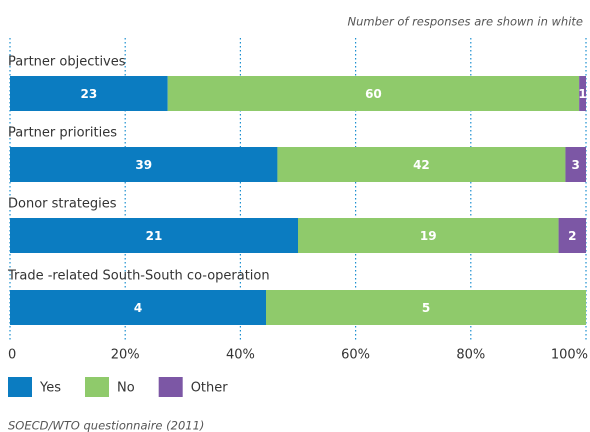 The width and height of the screenshot is (590, 432). Describe the element at coordinates (106, 425) in the screenshot. I see `source: SOECD/WTO questionnaire (2011)` at that location.